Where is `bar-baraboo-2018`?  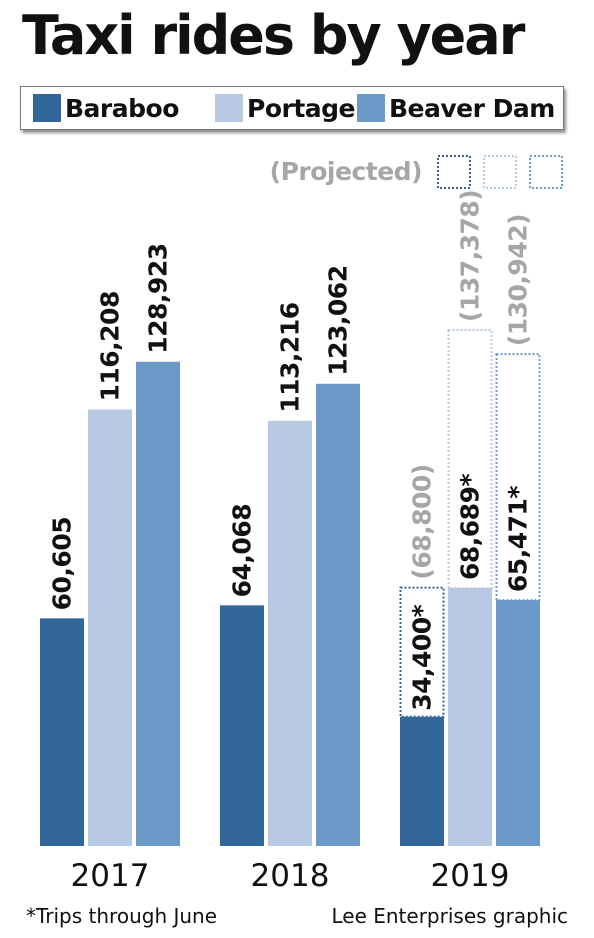 bar-baraboo-2018 is located at coordinates (242, 725).